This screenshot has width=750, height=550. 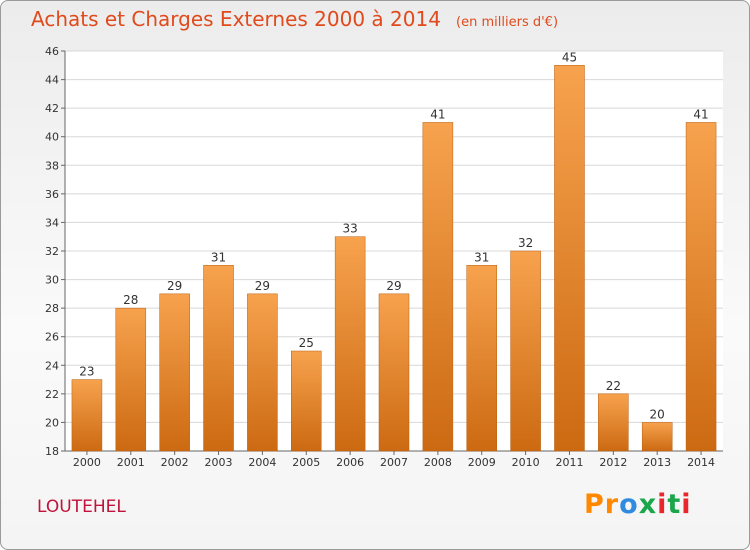 What do you see at coordinates (219, 462) in the screenshot?
I see `x-tick-label-2003: 2003` at bounding box center [219, 462].